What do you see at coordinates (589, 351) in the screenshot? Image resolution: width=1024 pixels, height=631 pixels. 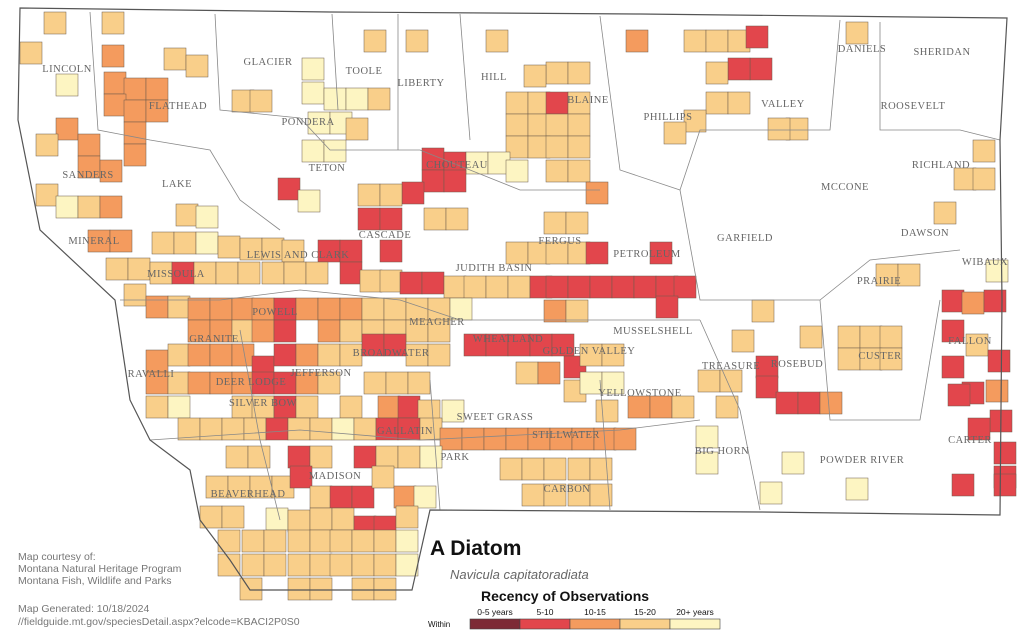 I see `county-label: GOLDEN VALLEY` at bounding box center [589, 351].